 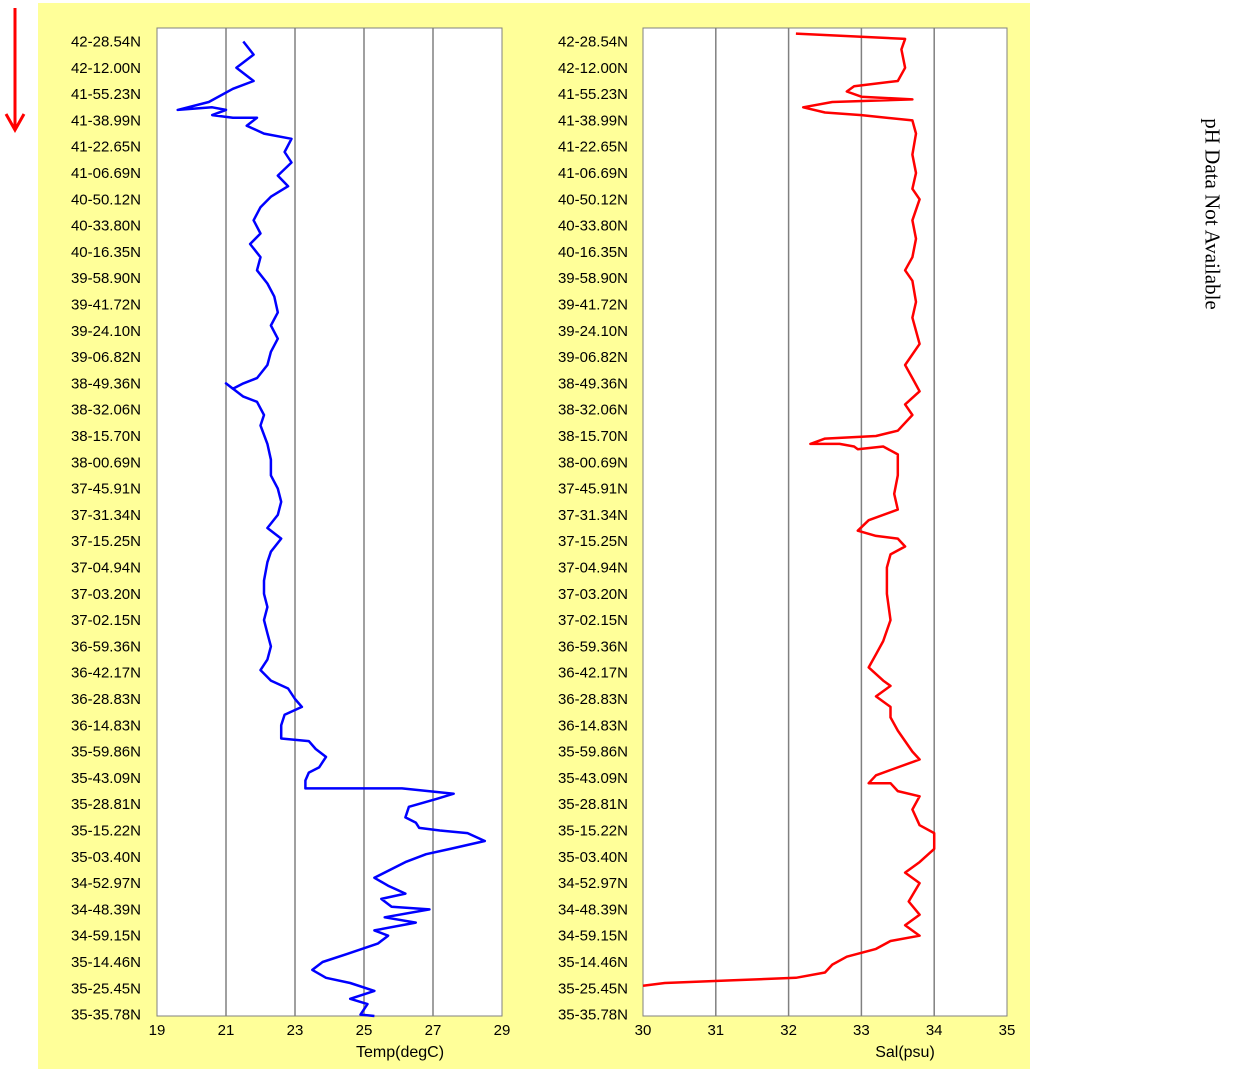 What do you see at coordinates (934, 1030) in the screenshot?
I see `sal-x-tick-label: 34` at bounding box center [934, 1030].